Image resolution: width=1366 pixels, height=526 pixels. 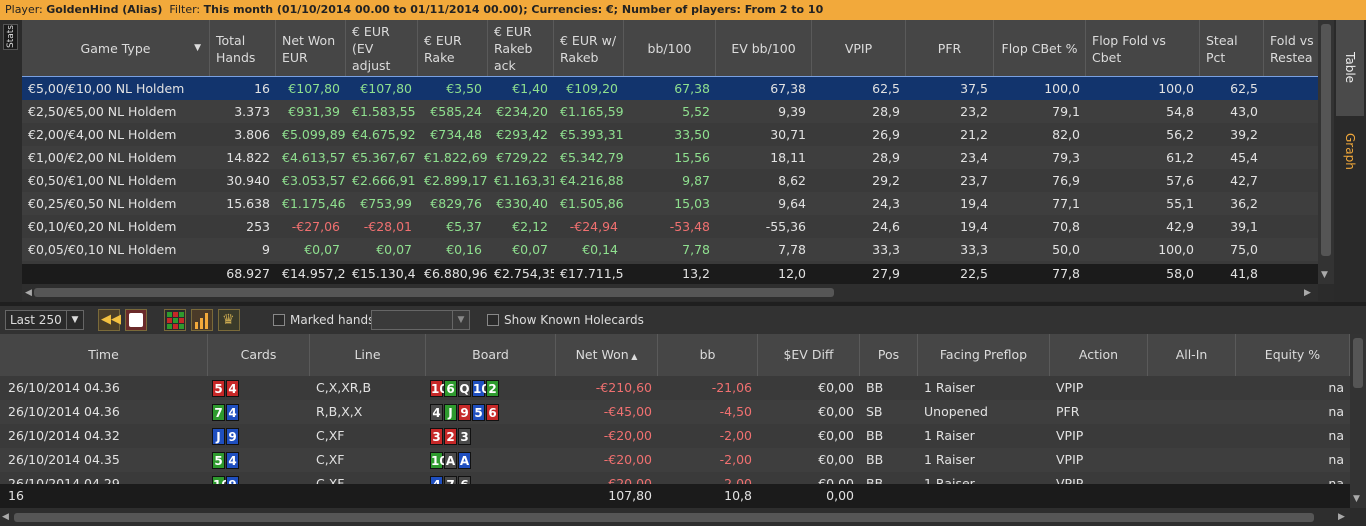 What do you see at coordinates (64, 435) in the screenshot?
I see `cell-time: 26/10/2014 04.32` at bounding box center [64, 435].